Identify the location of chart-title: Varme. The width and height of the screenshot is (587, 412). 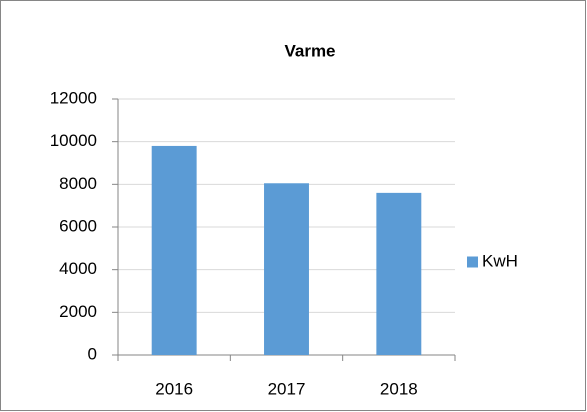
(309, 50).